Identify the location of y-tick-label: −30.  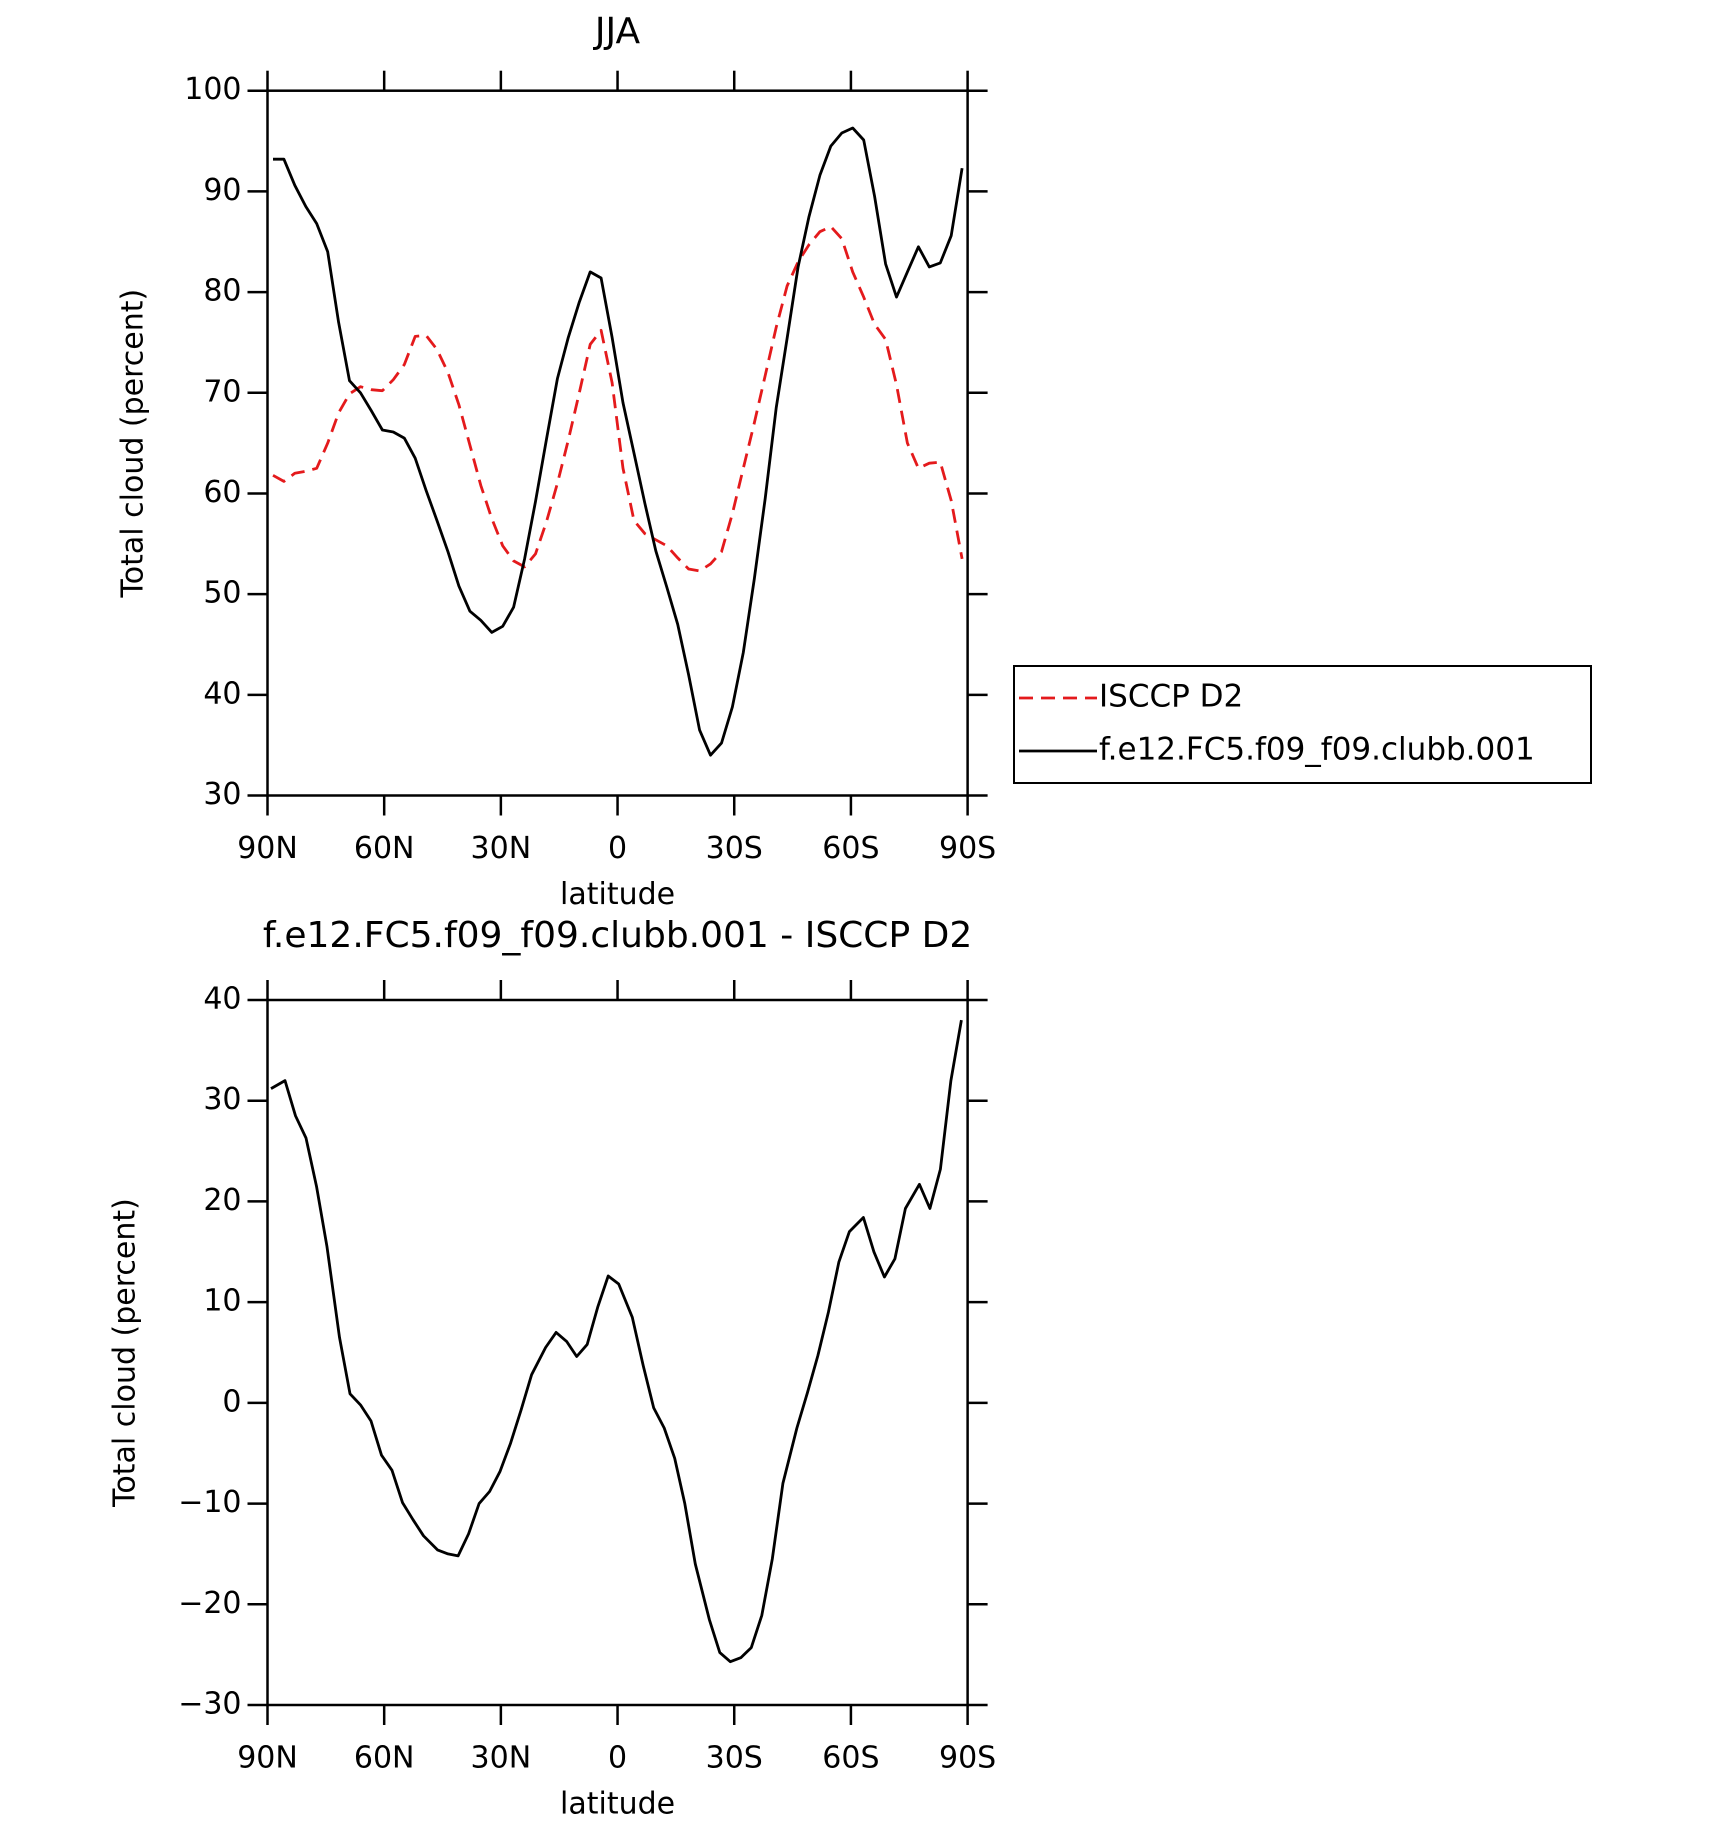
(209, 1704).